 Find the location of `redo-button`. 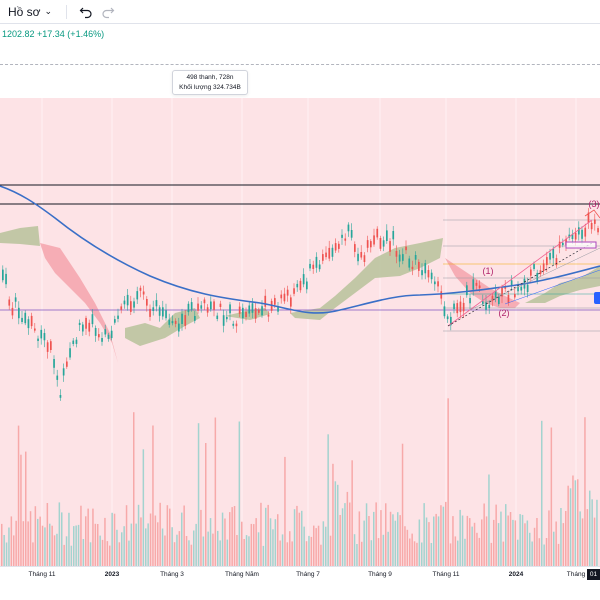

redo-button is located at coordinates (108, 12).